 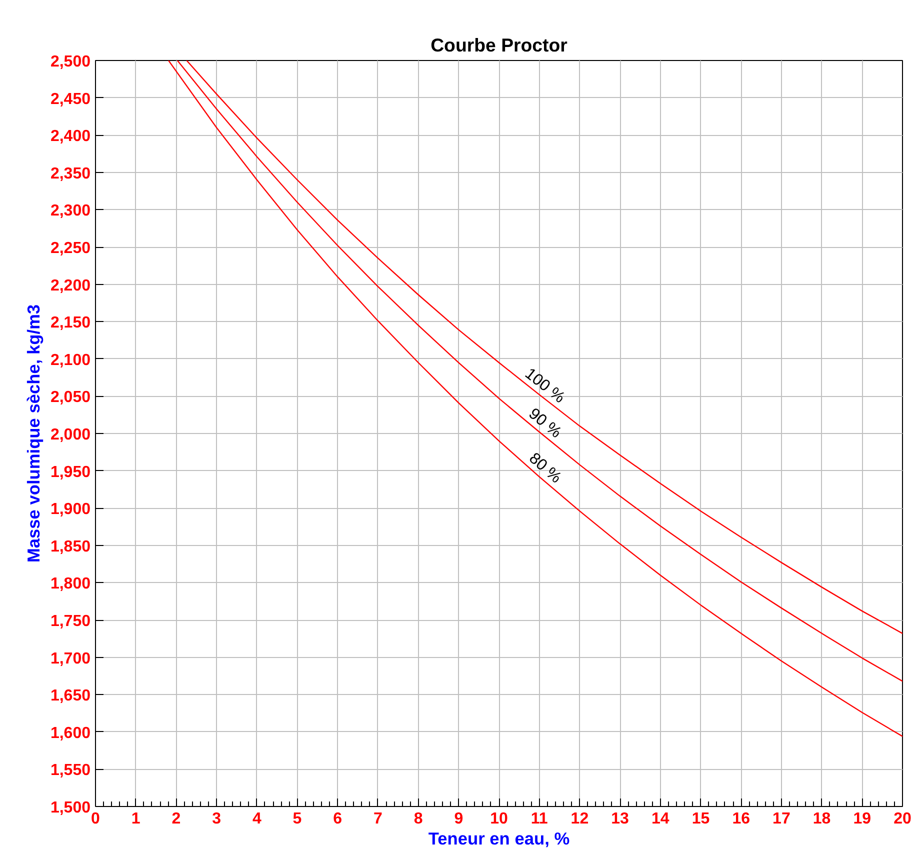 I want to click on x-tick-label: 18, so click(x=821, y=819).